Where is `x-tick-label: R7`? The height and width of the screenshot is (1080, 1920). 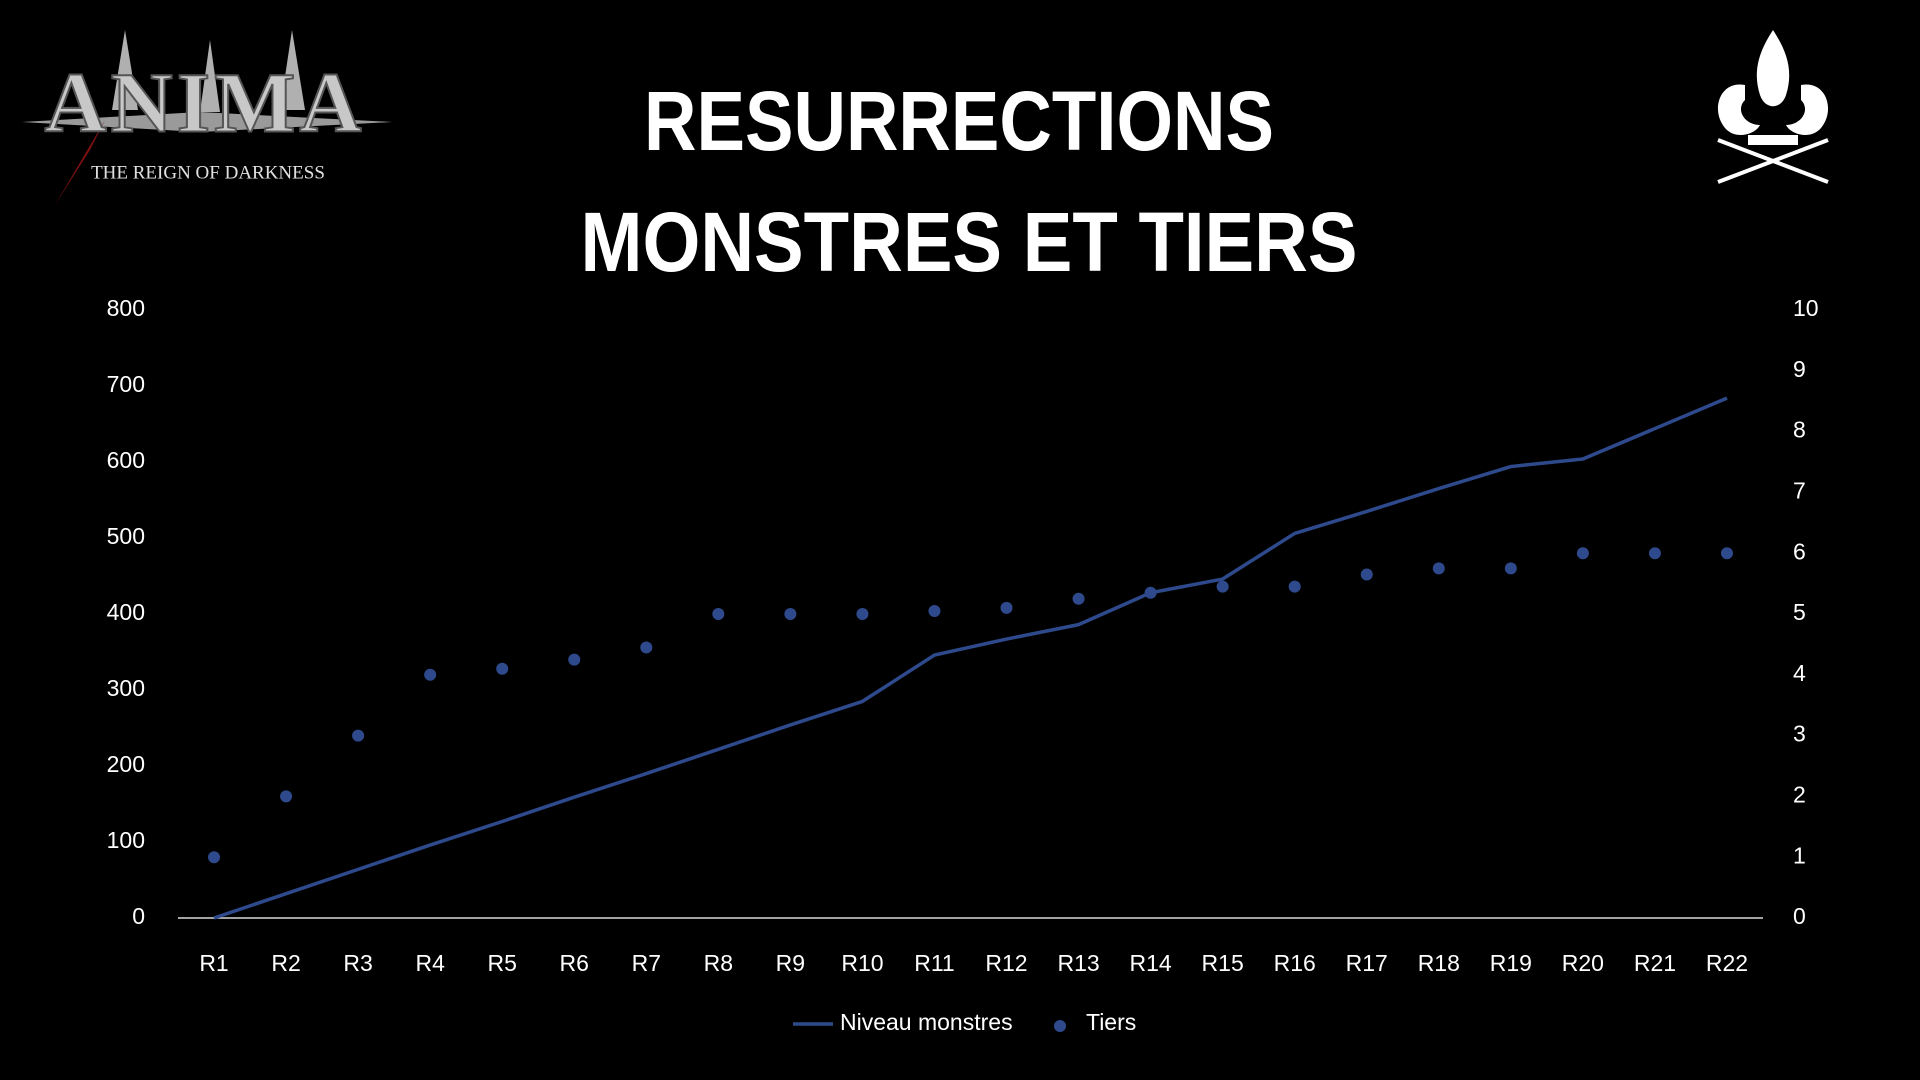
x-tick-label: R7 is located at coordinates (646, 963).